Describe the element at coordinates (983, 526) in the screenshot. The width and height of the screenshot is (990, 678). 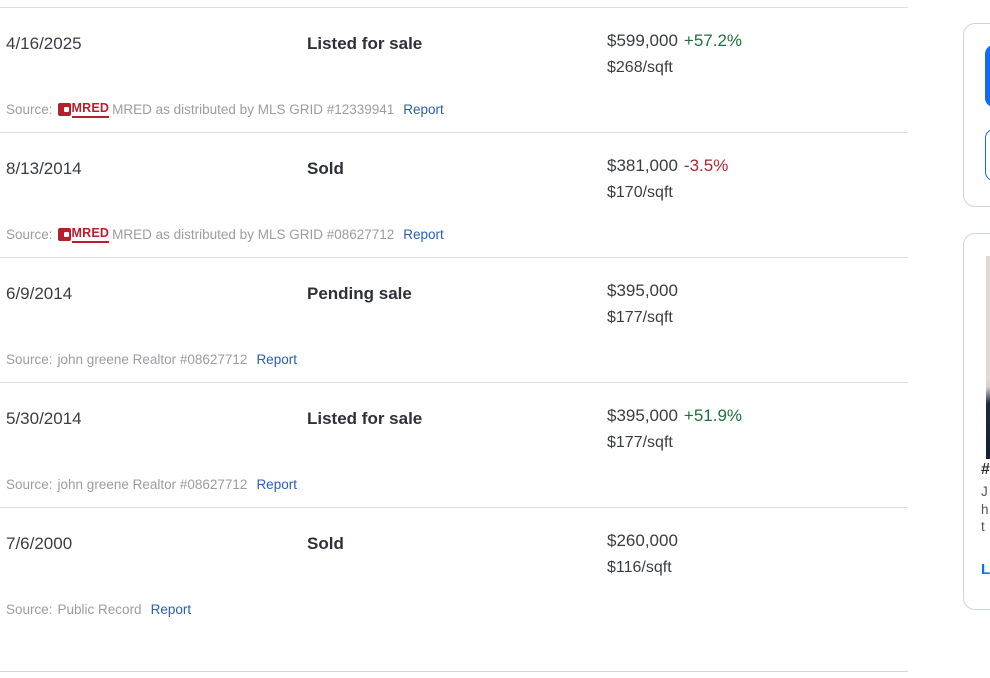
I see `agent-card-text: t` at that location.